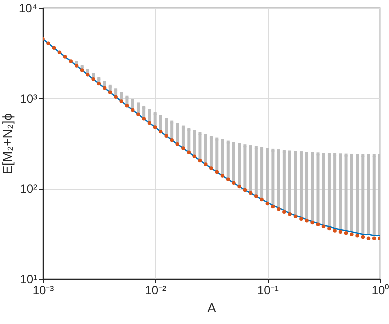 The image size is (389, 324). I want to click on y-tick-label: 10¹, so click(29, 279).